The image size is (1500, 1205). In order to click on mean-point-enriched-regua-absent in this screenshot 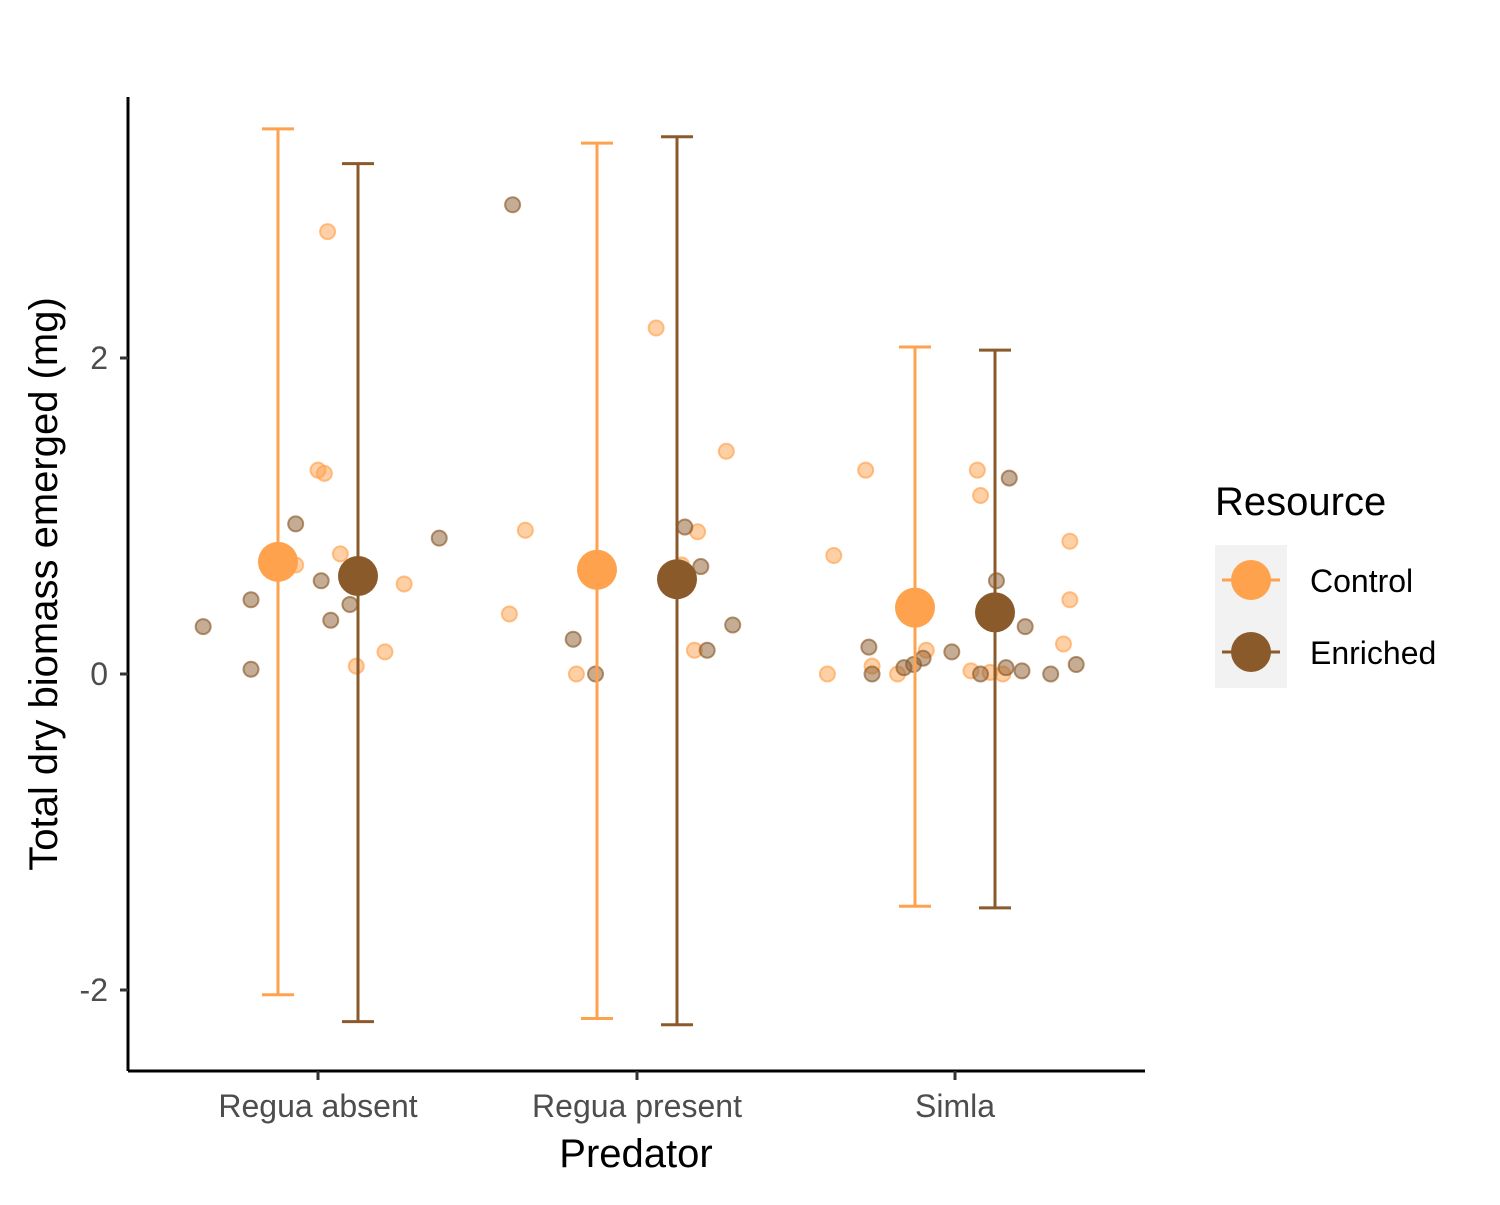, I will do `click(358, 576)`.